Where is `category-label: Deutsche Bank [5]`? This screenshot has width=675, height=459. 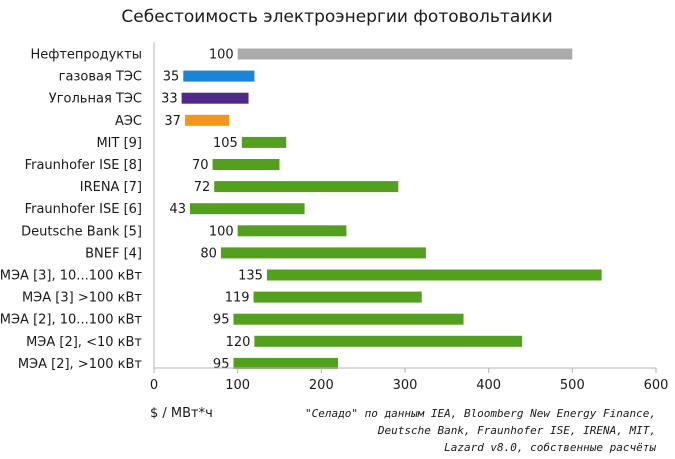 category-label: Deutsche Bank [5] is located at coordinates (81, 231).